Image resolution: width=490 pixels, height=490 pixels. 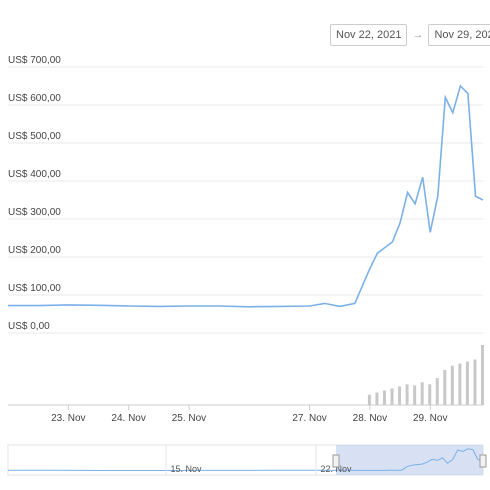 I want to click on navigator-label: 22. Nov, so click(x=336, y=469).